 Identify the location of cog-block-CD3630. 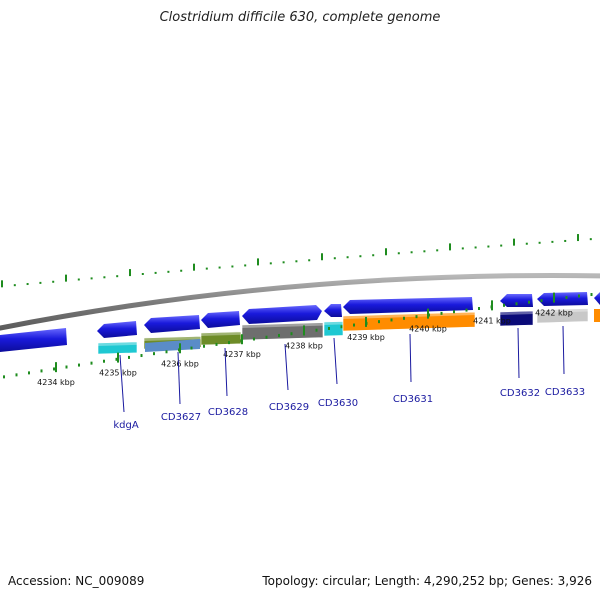
(333, 329).